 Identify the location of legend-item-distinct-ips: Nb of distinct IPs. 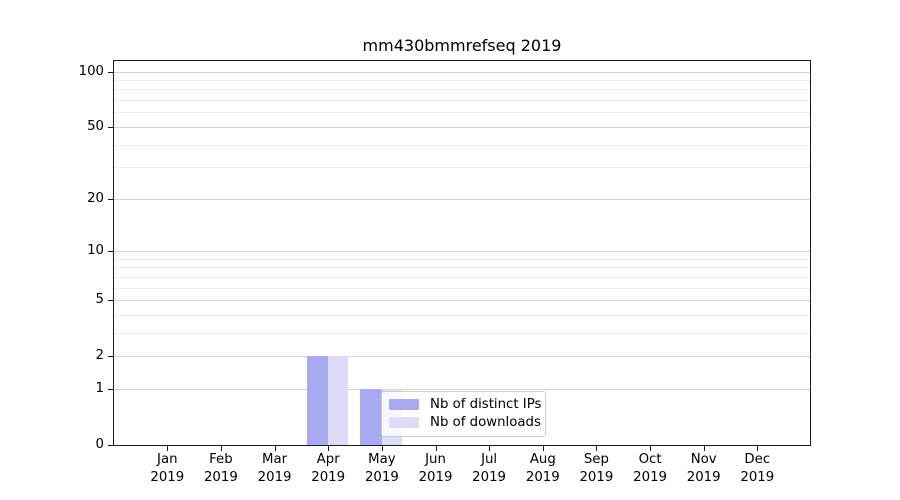
(463, 405).